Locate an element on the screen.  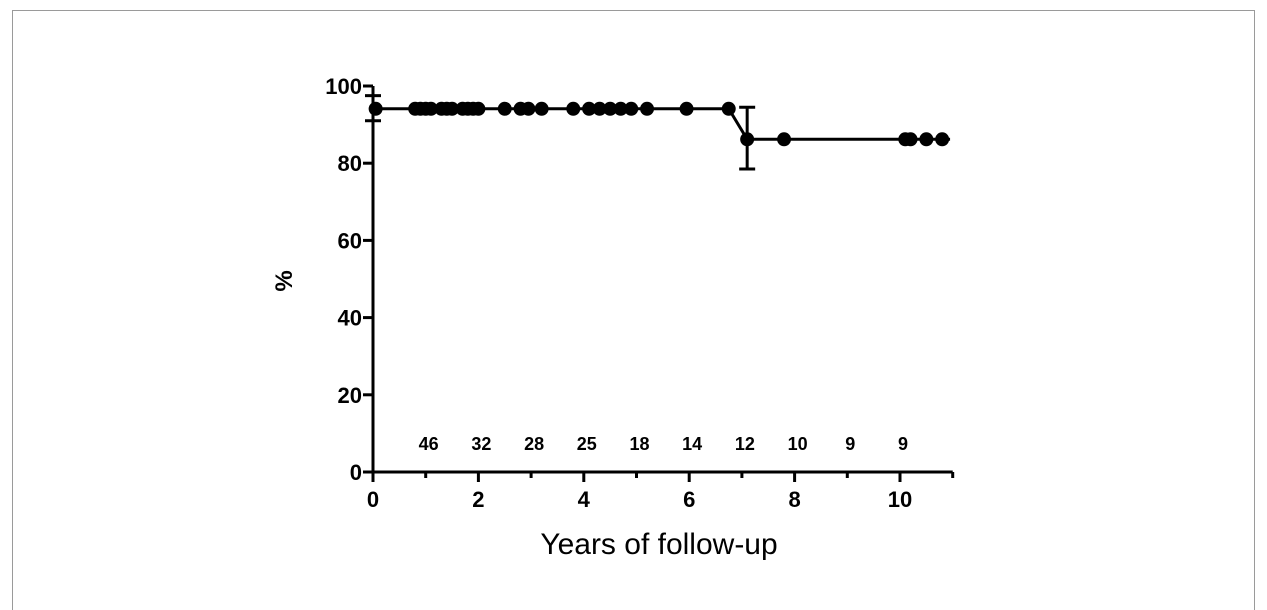
x-tick-label: 10 is located at coordinates (900, 499).